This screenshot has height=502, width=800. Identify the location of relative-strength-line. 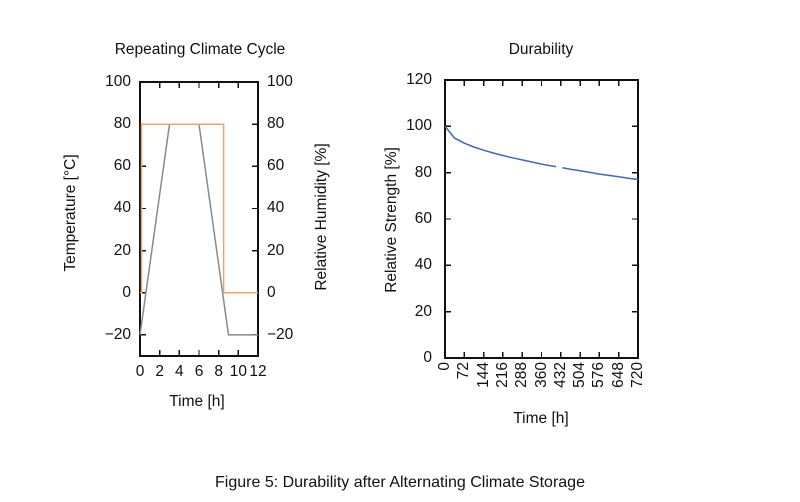
(541, 153).